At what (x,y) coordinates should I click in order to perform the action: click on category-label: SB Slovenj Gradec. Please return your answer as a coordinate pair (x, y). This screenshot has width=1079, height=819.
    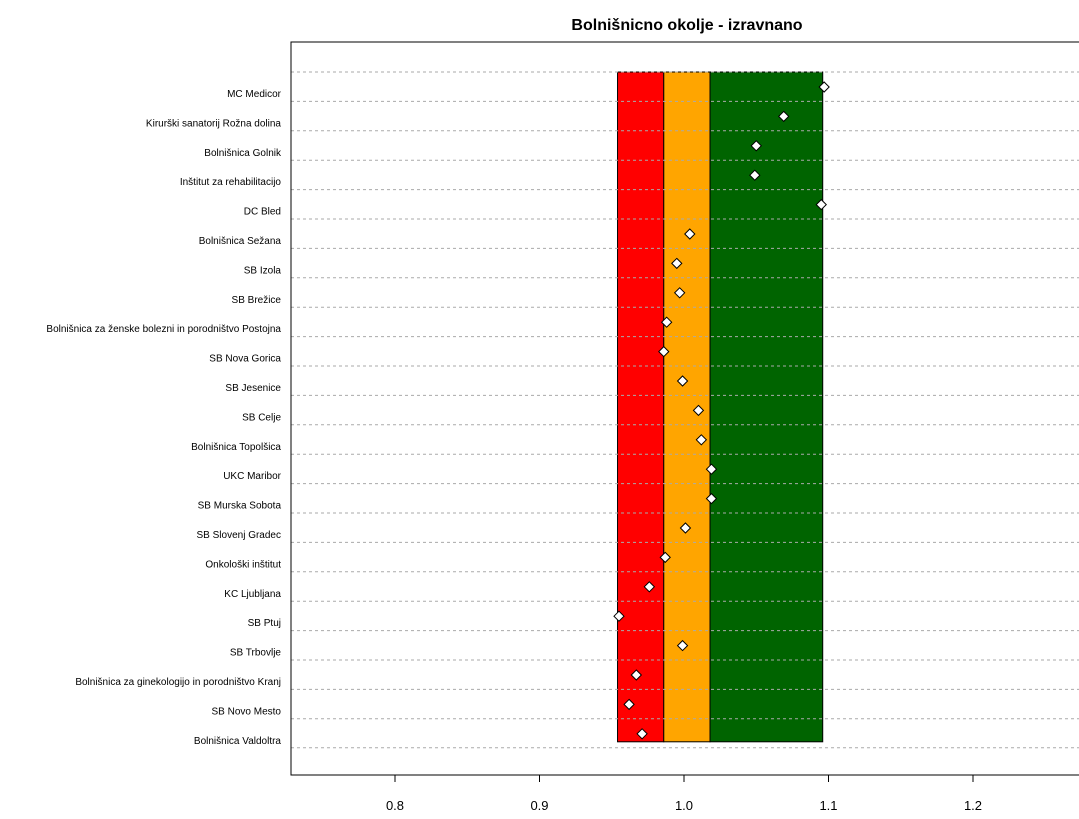
    Looking at the image, I should click on (239, 535).